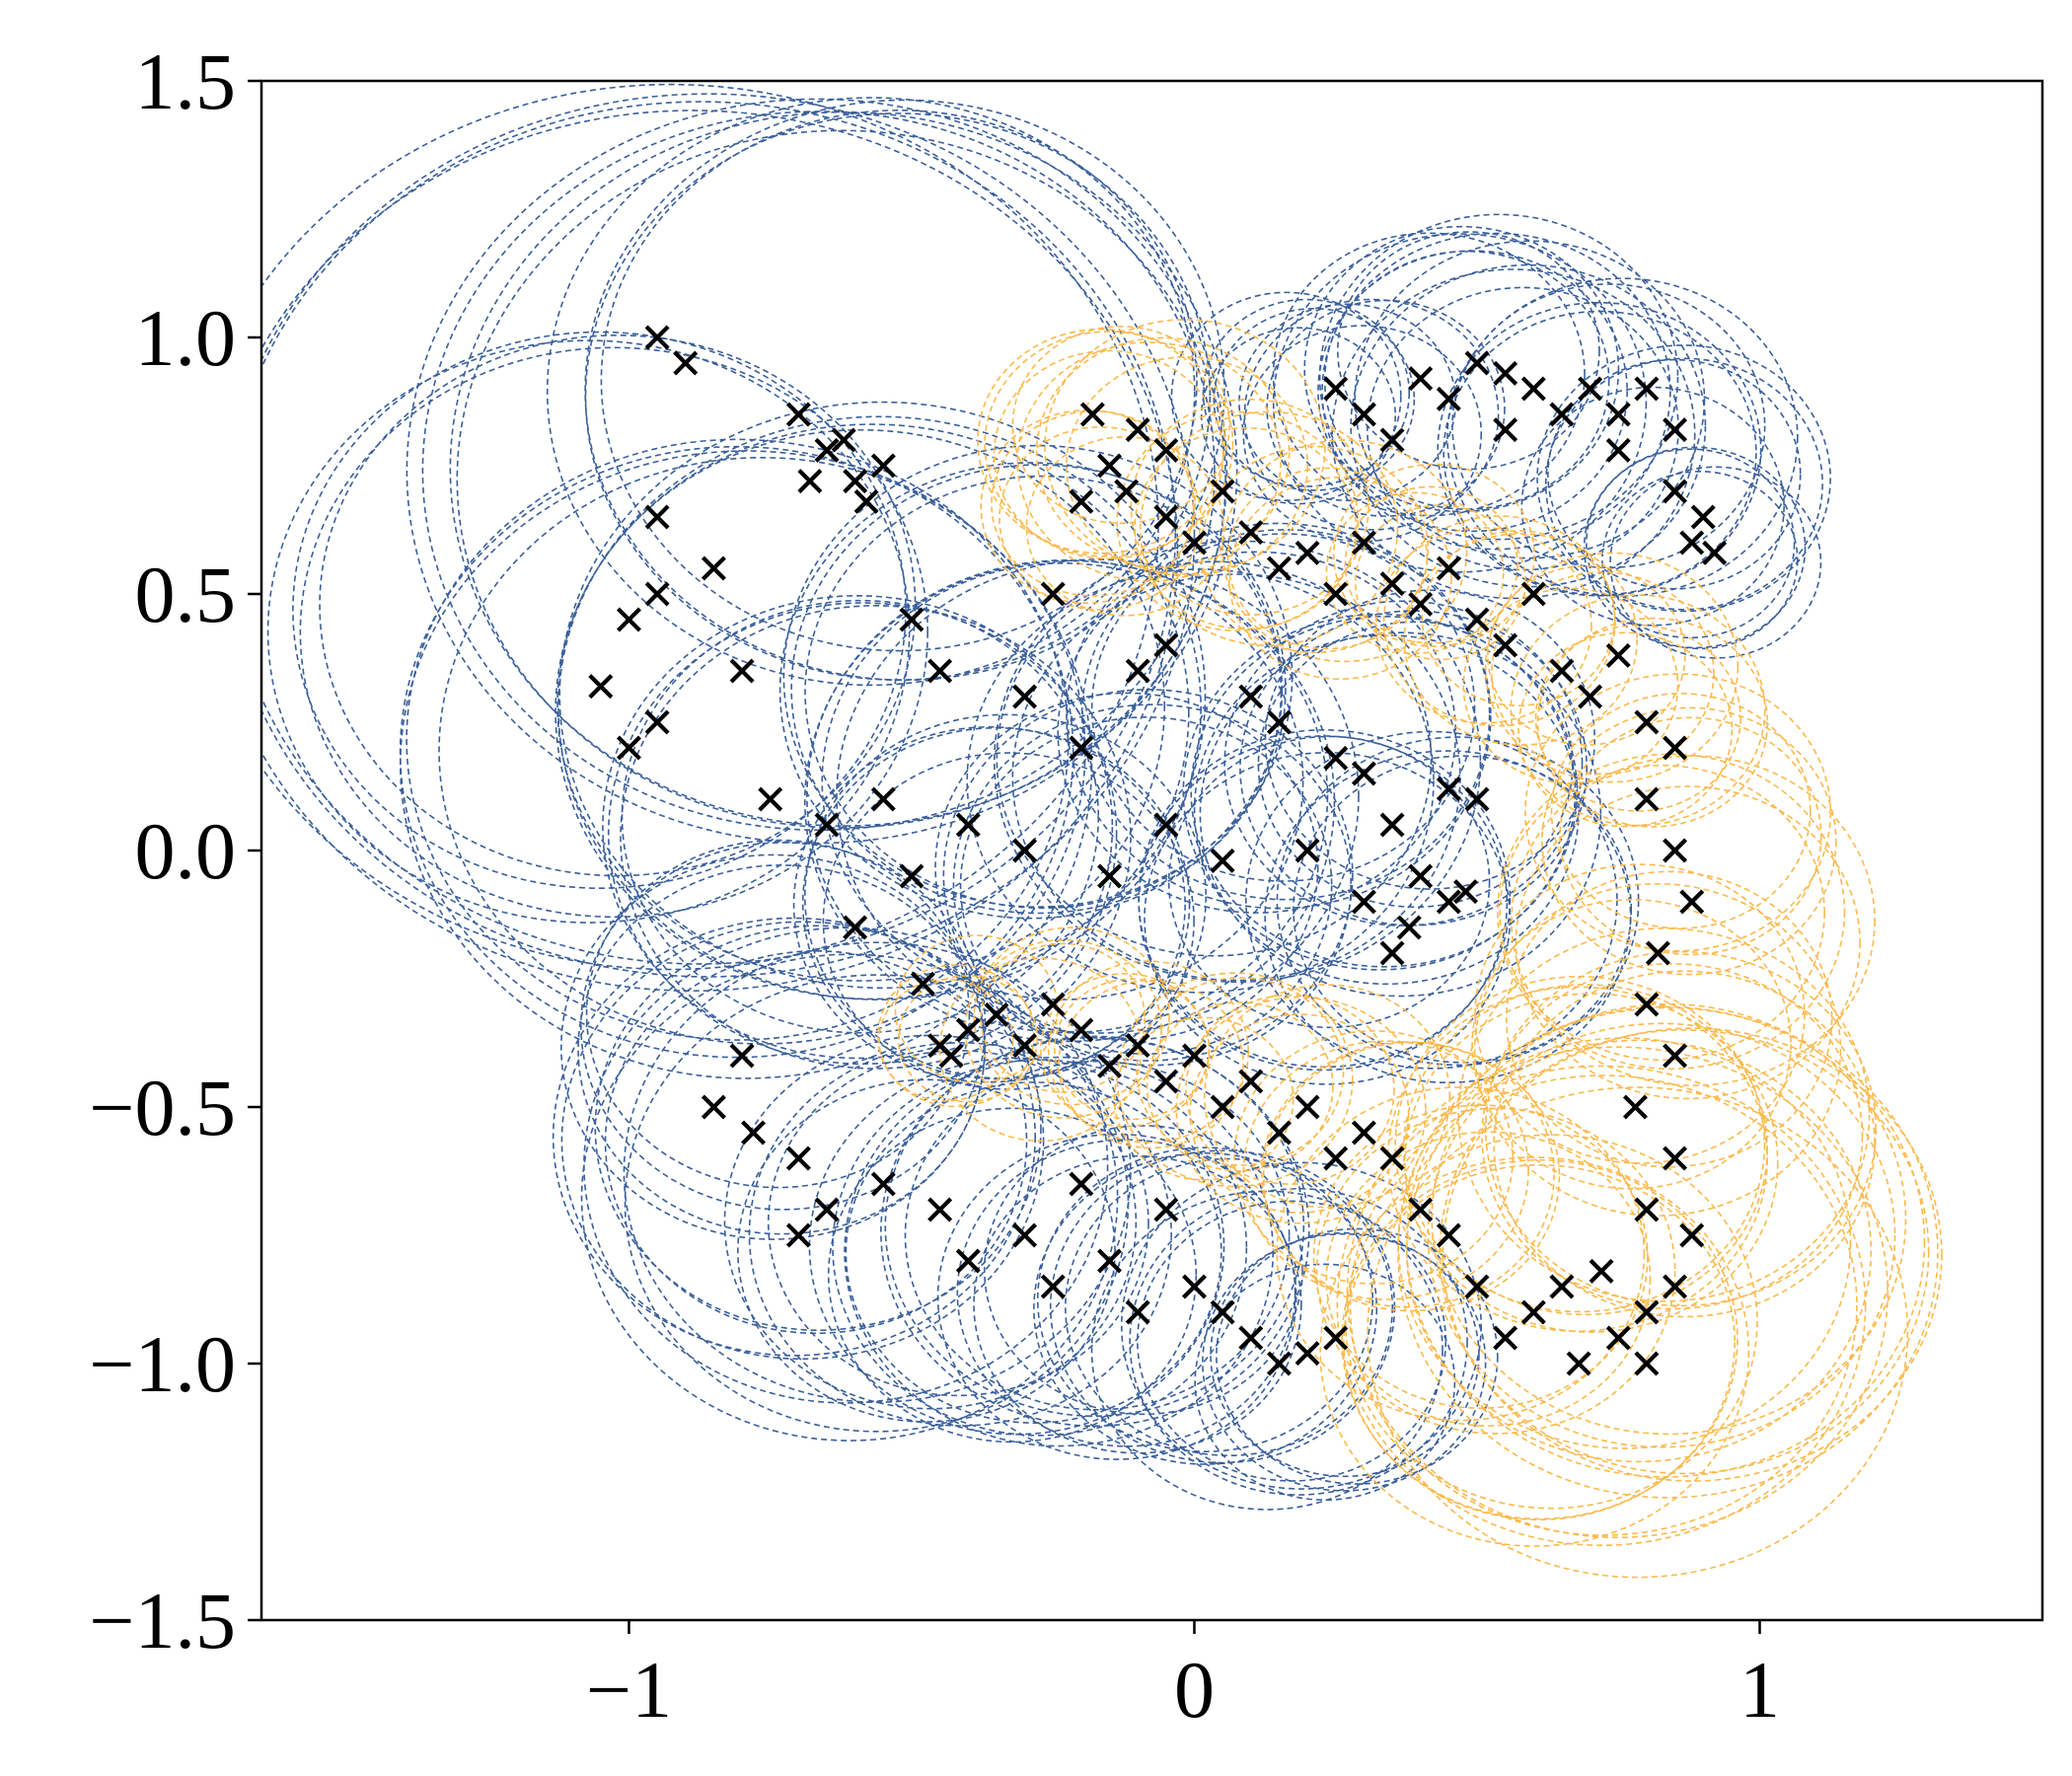 The image size is (2072, 1776). What do you see at coordinates (163, 1364) in the screenshot?
I see `y-tick-label: −1.0` at bounding box center [163, 1364].